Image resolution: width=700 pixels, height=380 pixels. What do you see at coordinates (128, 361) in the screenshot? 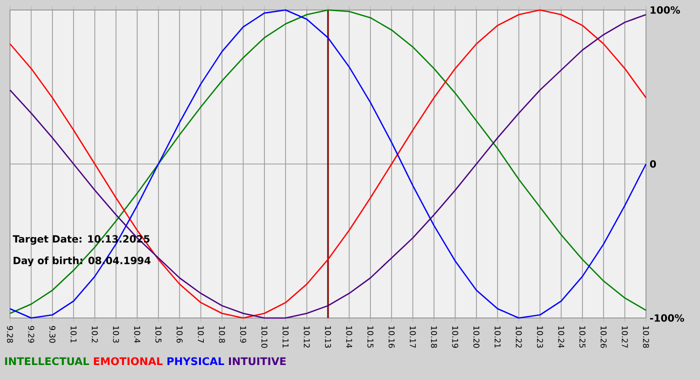
I see `text: EMOTIONAL` at bounding box center [128, 361].